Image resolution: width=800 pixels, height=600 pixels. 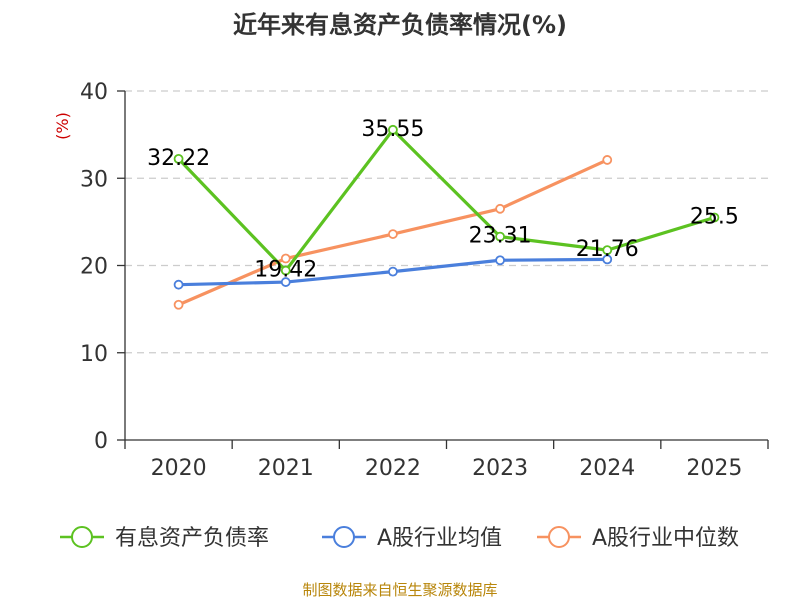 I want to click on data-label: 35.55, so click(x=392, y=129).